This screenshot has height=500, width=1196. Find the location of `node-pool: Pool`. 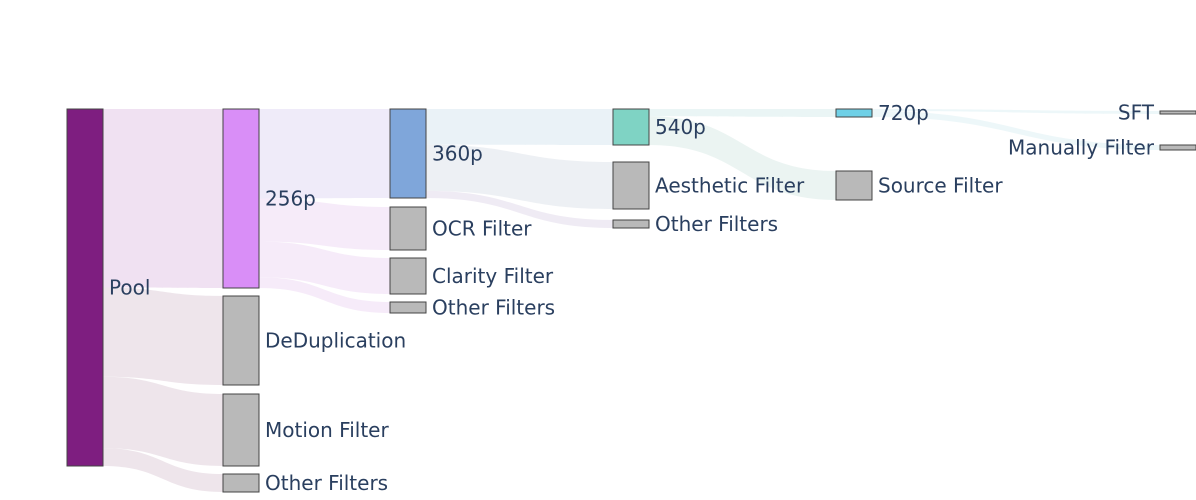

node-pool: Pool is located at coordinates (108, 287).